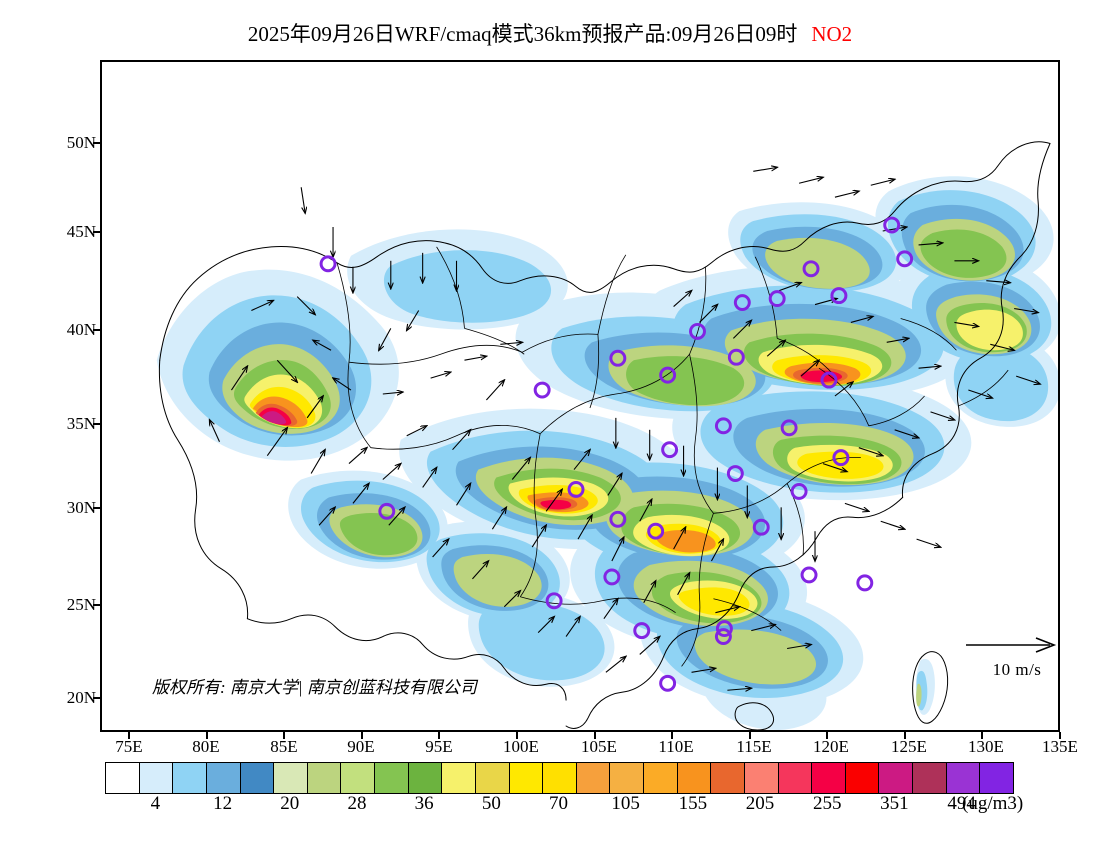 Image resolution: width=1100 pixels, height=850 pixels. Describe the element at coordinates (831, 746) in the screenshot. I see `x-tick-label: 120E` at that location.